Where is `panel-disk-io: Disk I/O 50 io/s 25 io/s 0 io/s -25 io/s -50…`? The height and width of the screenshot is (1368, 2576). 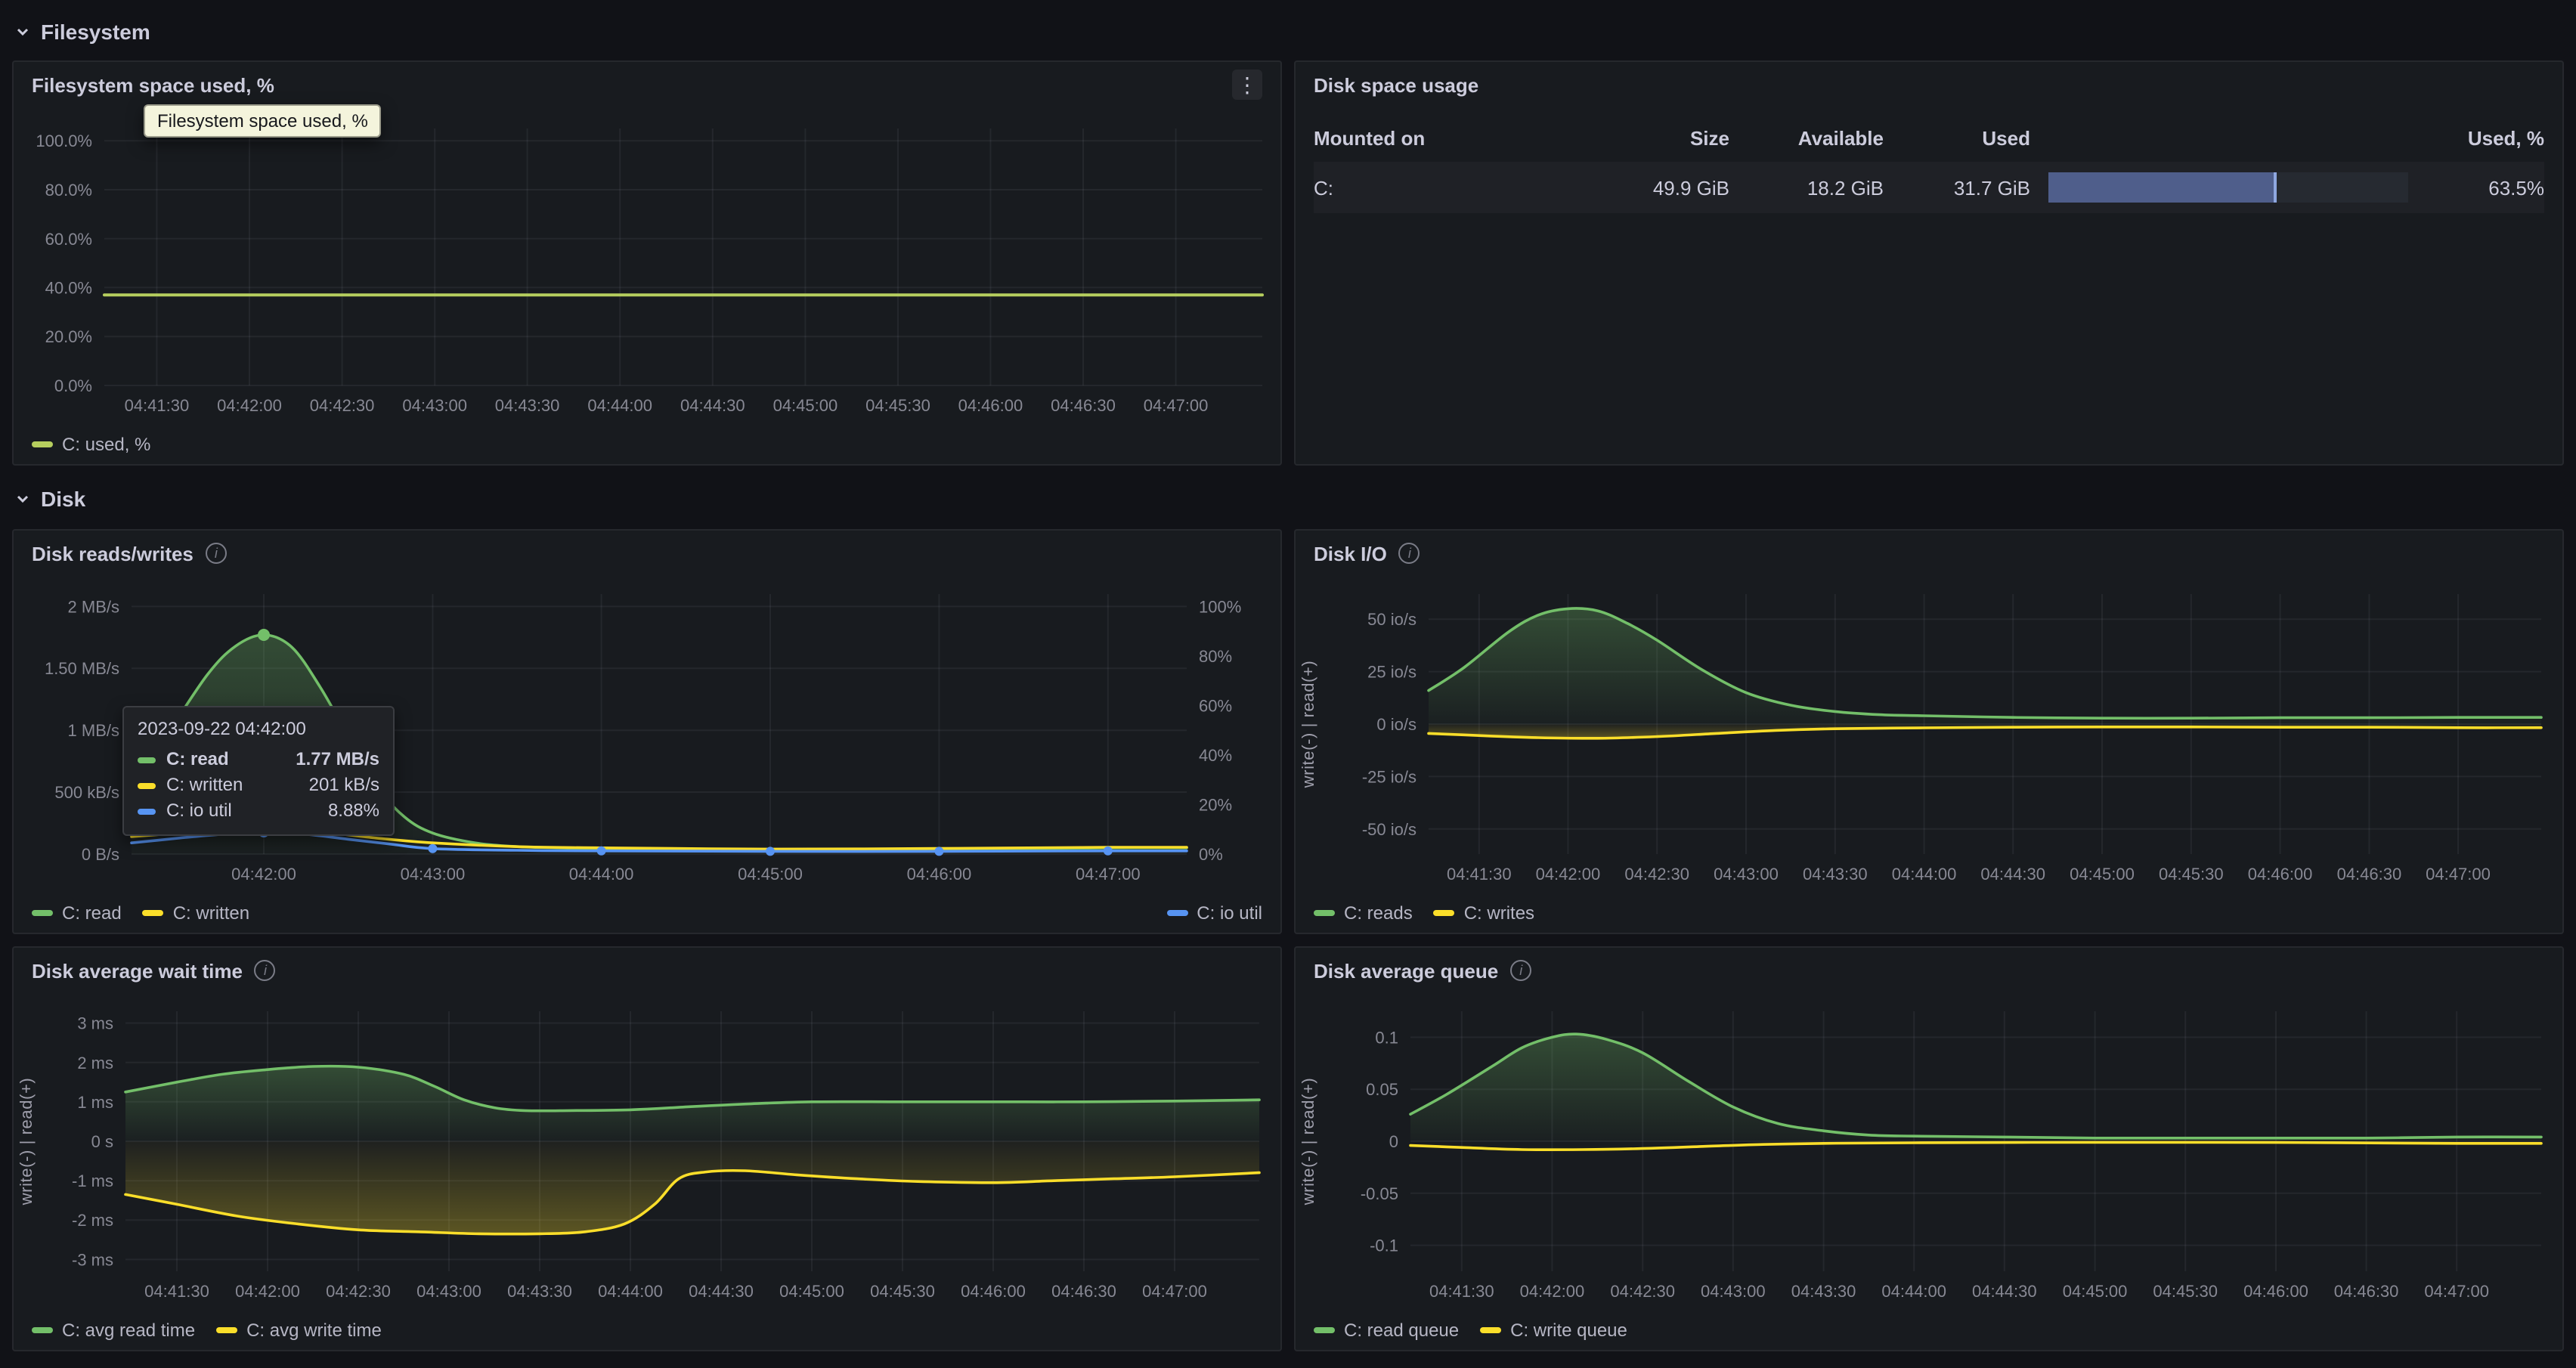 panel-disk-io: Disk I/O 50 io/s 25 io/s 0 io/s -25 io/s -50… is located at coordinates (1929, 732).